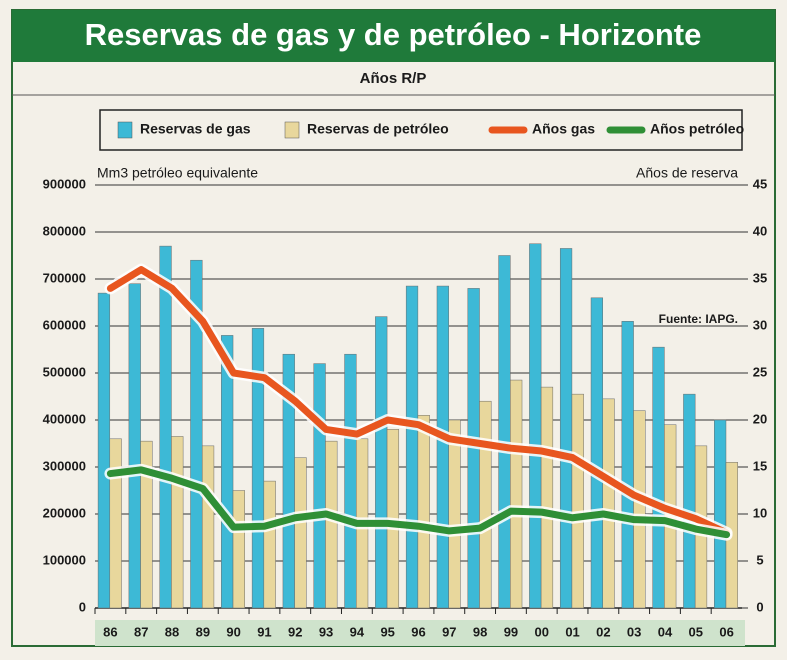 The height and width of the screenshot is (660, 787). What do you see at coordinates (295, 631) in the screenshot?
I see `x-tick-label: 92` at bounding box center [295, 631].